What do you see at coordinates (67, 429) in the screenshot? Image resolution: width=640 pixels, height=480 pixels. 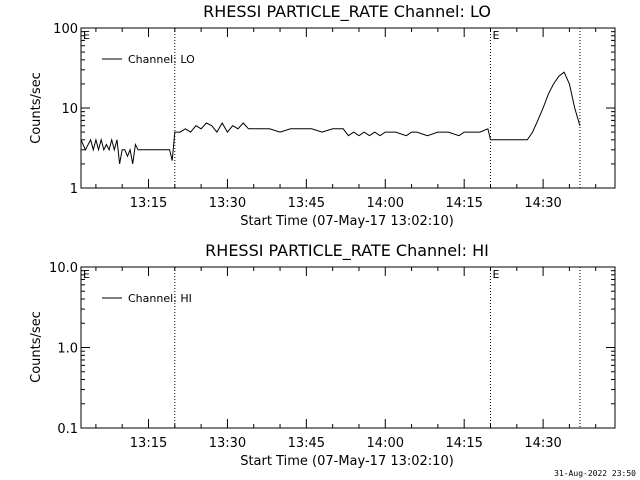 I see `y-tick-label: 0.1` at bounding box center [67, 429].